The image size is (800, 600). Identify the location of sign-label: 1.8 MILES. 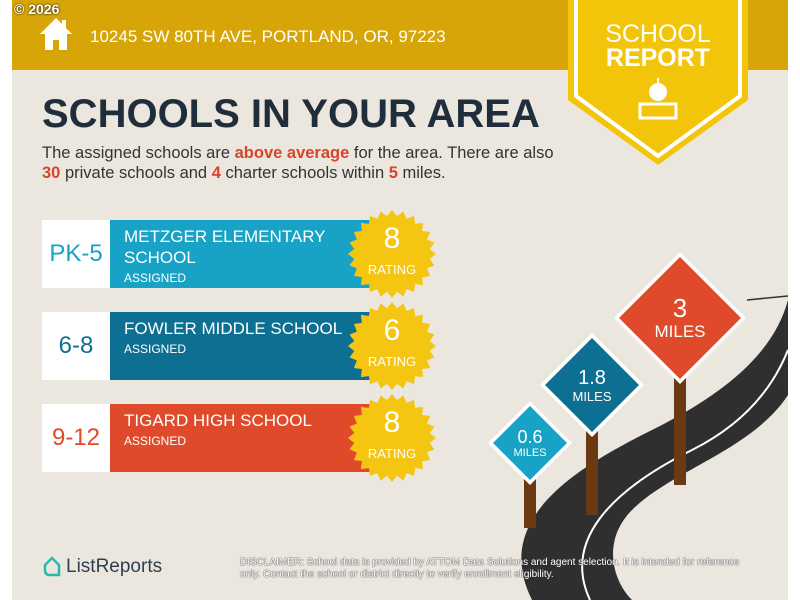
(592, 385).